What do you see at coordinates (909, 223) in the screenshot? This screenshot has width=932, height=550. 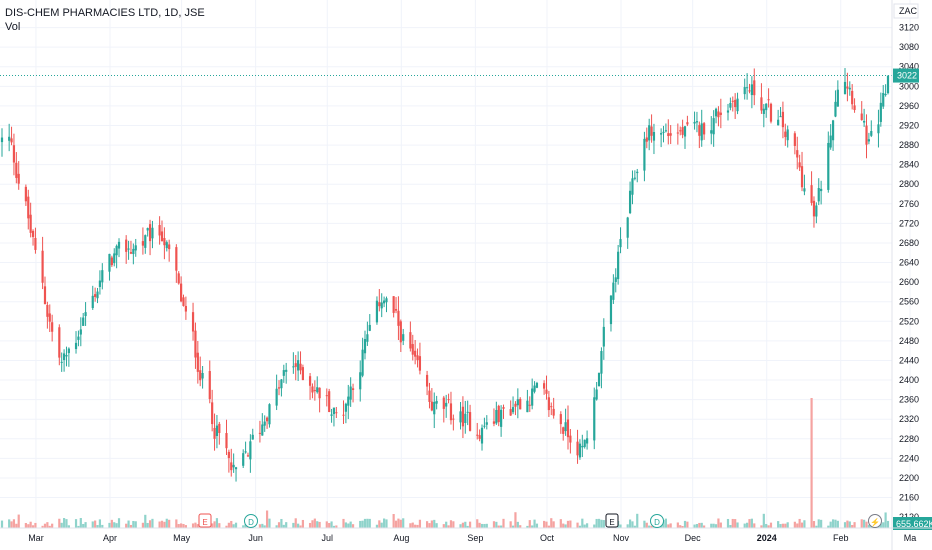 I see `y-tick-label: 2720` at bounding box center [909, 223].